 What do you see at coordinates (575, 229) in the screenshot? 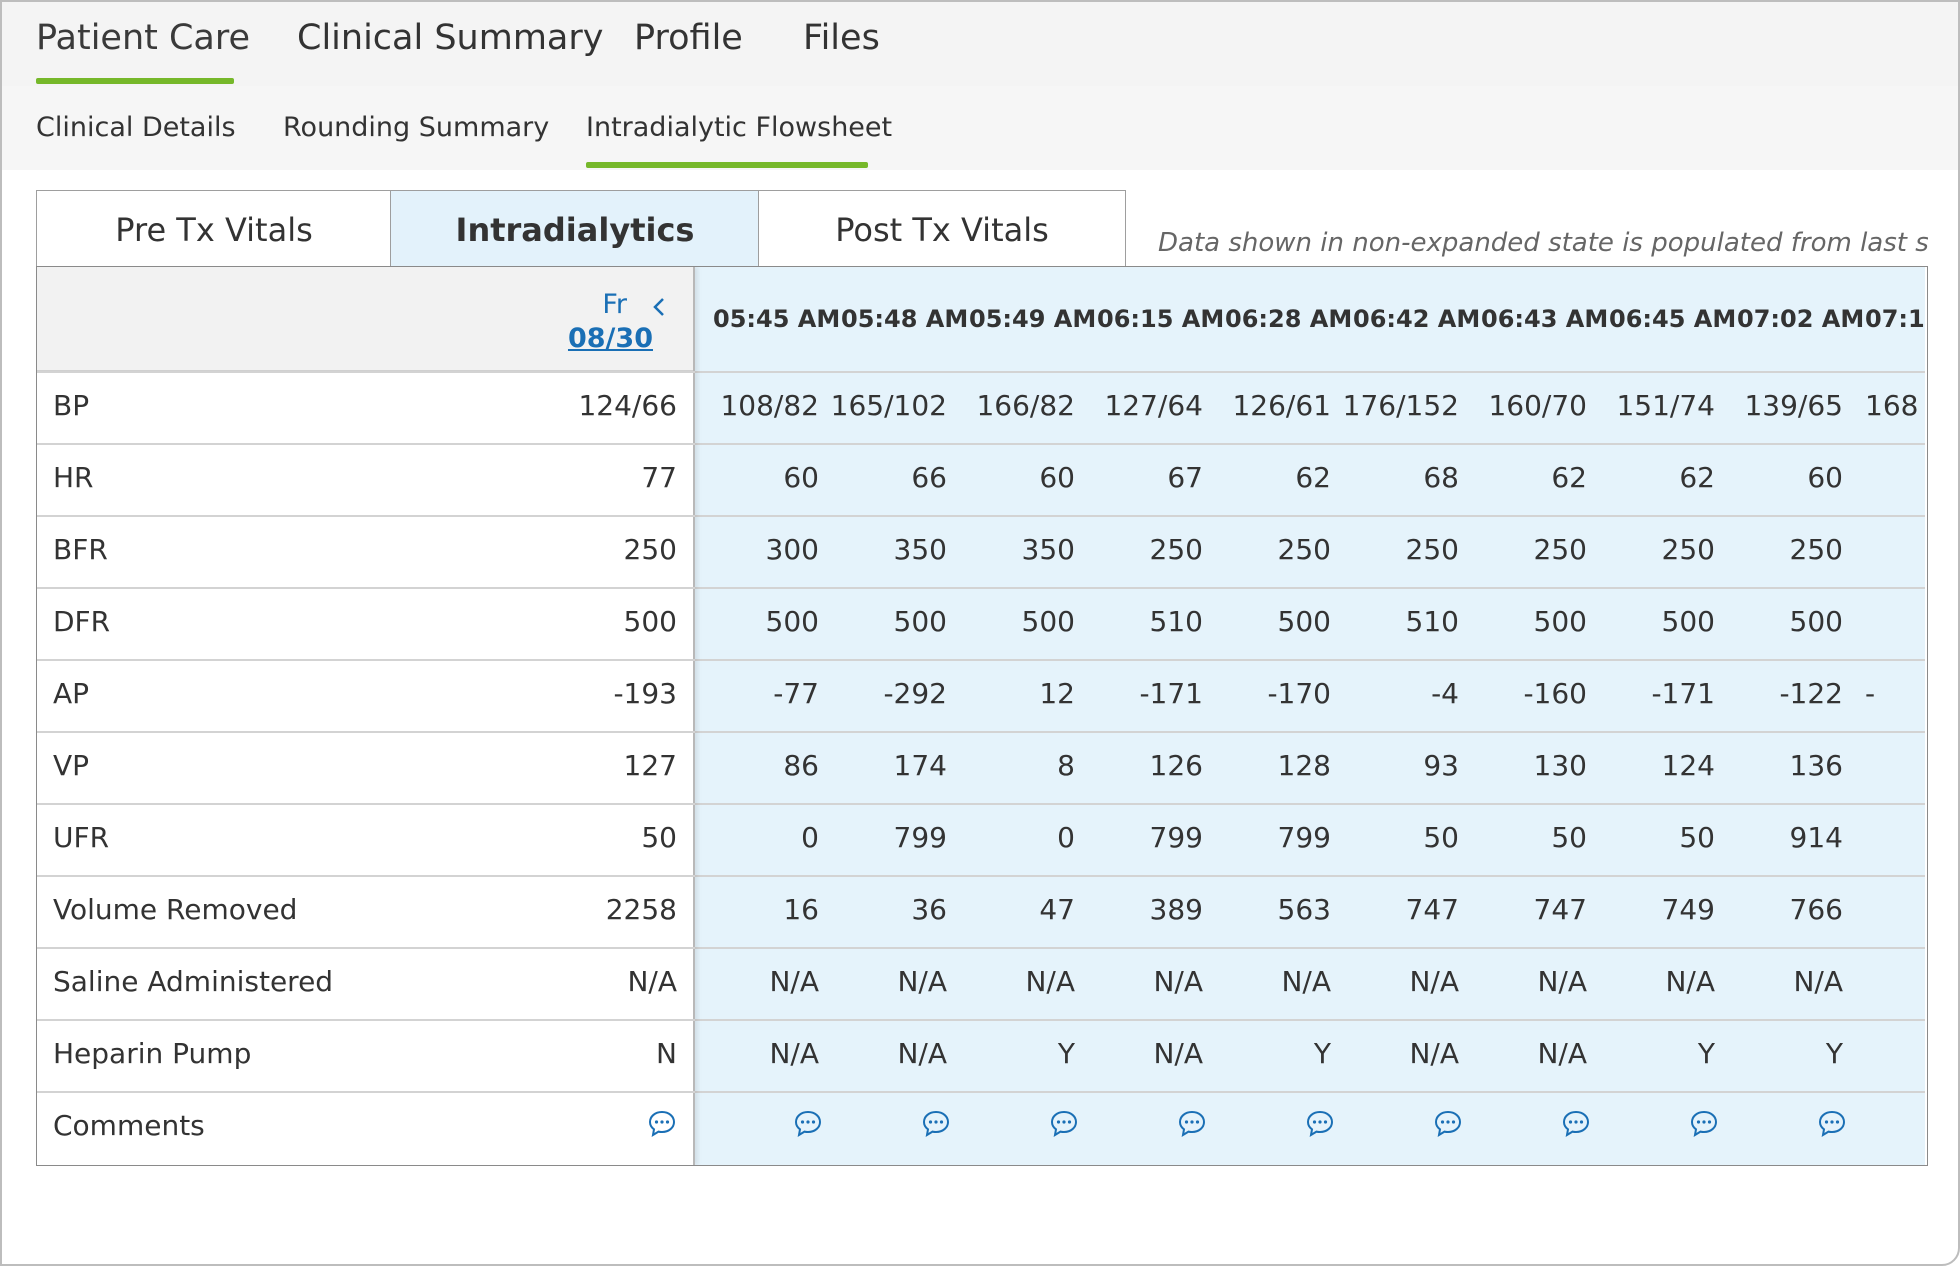
I see `tab-intradialytics: Intradialytics` at bounding box center [575, 229].